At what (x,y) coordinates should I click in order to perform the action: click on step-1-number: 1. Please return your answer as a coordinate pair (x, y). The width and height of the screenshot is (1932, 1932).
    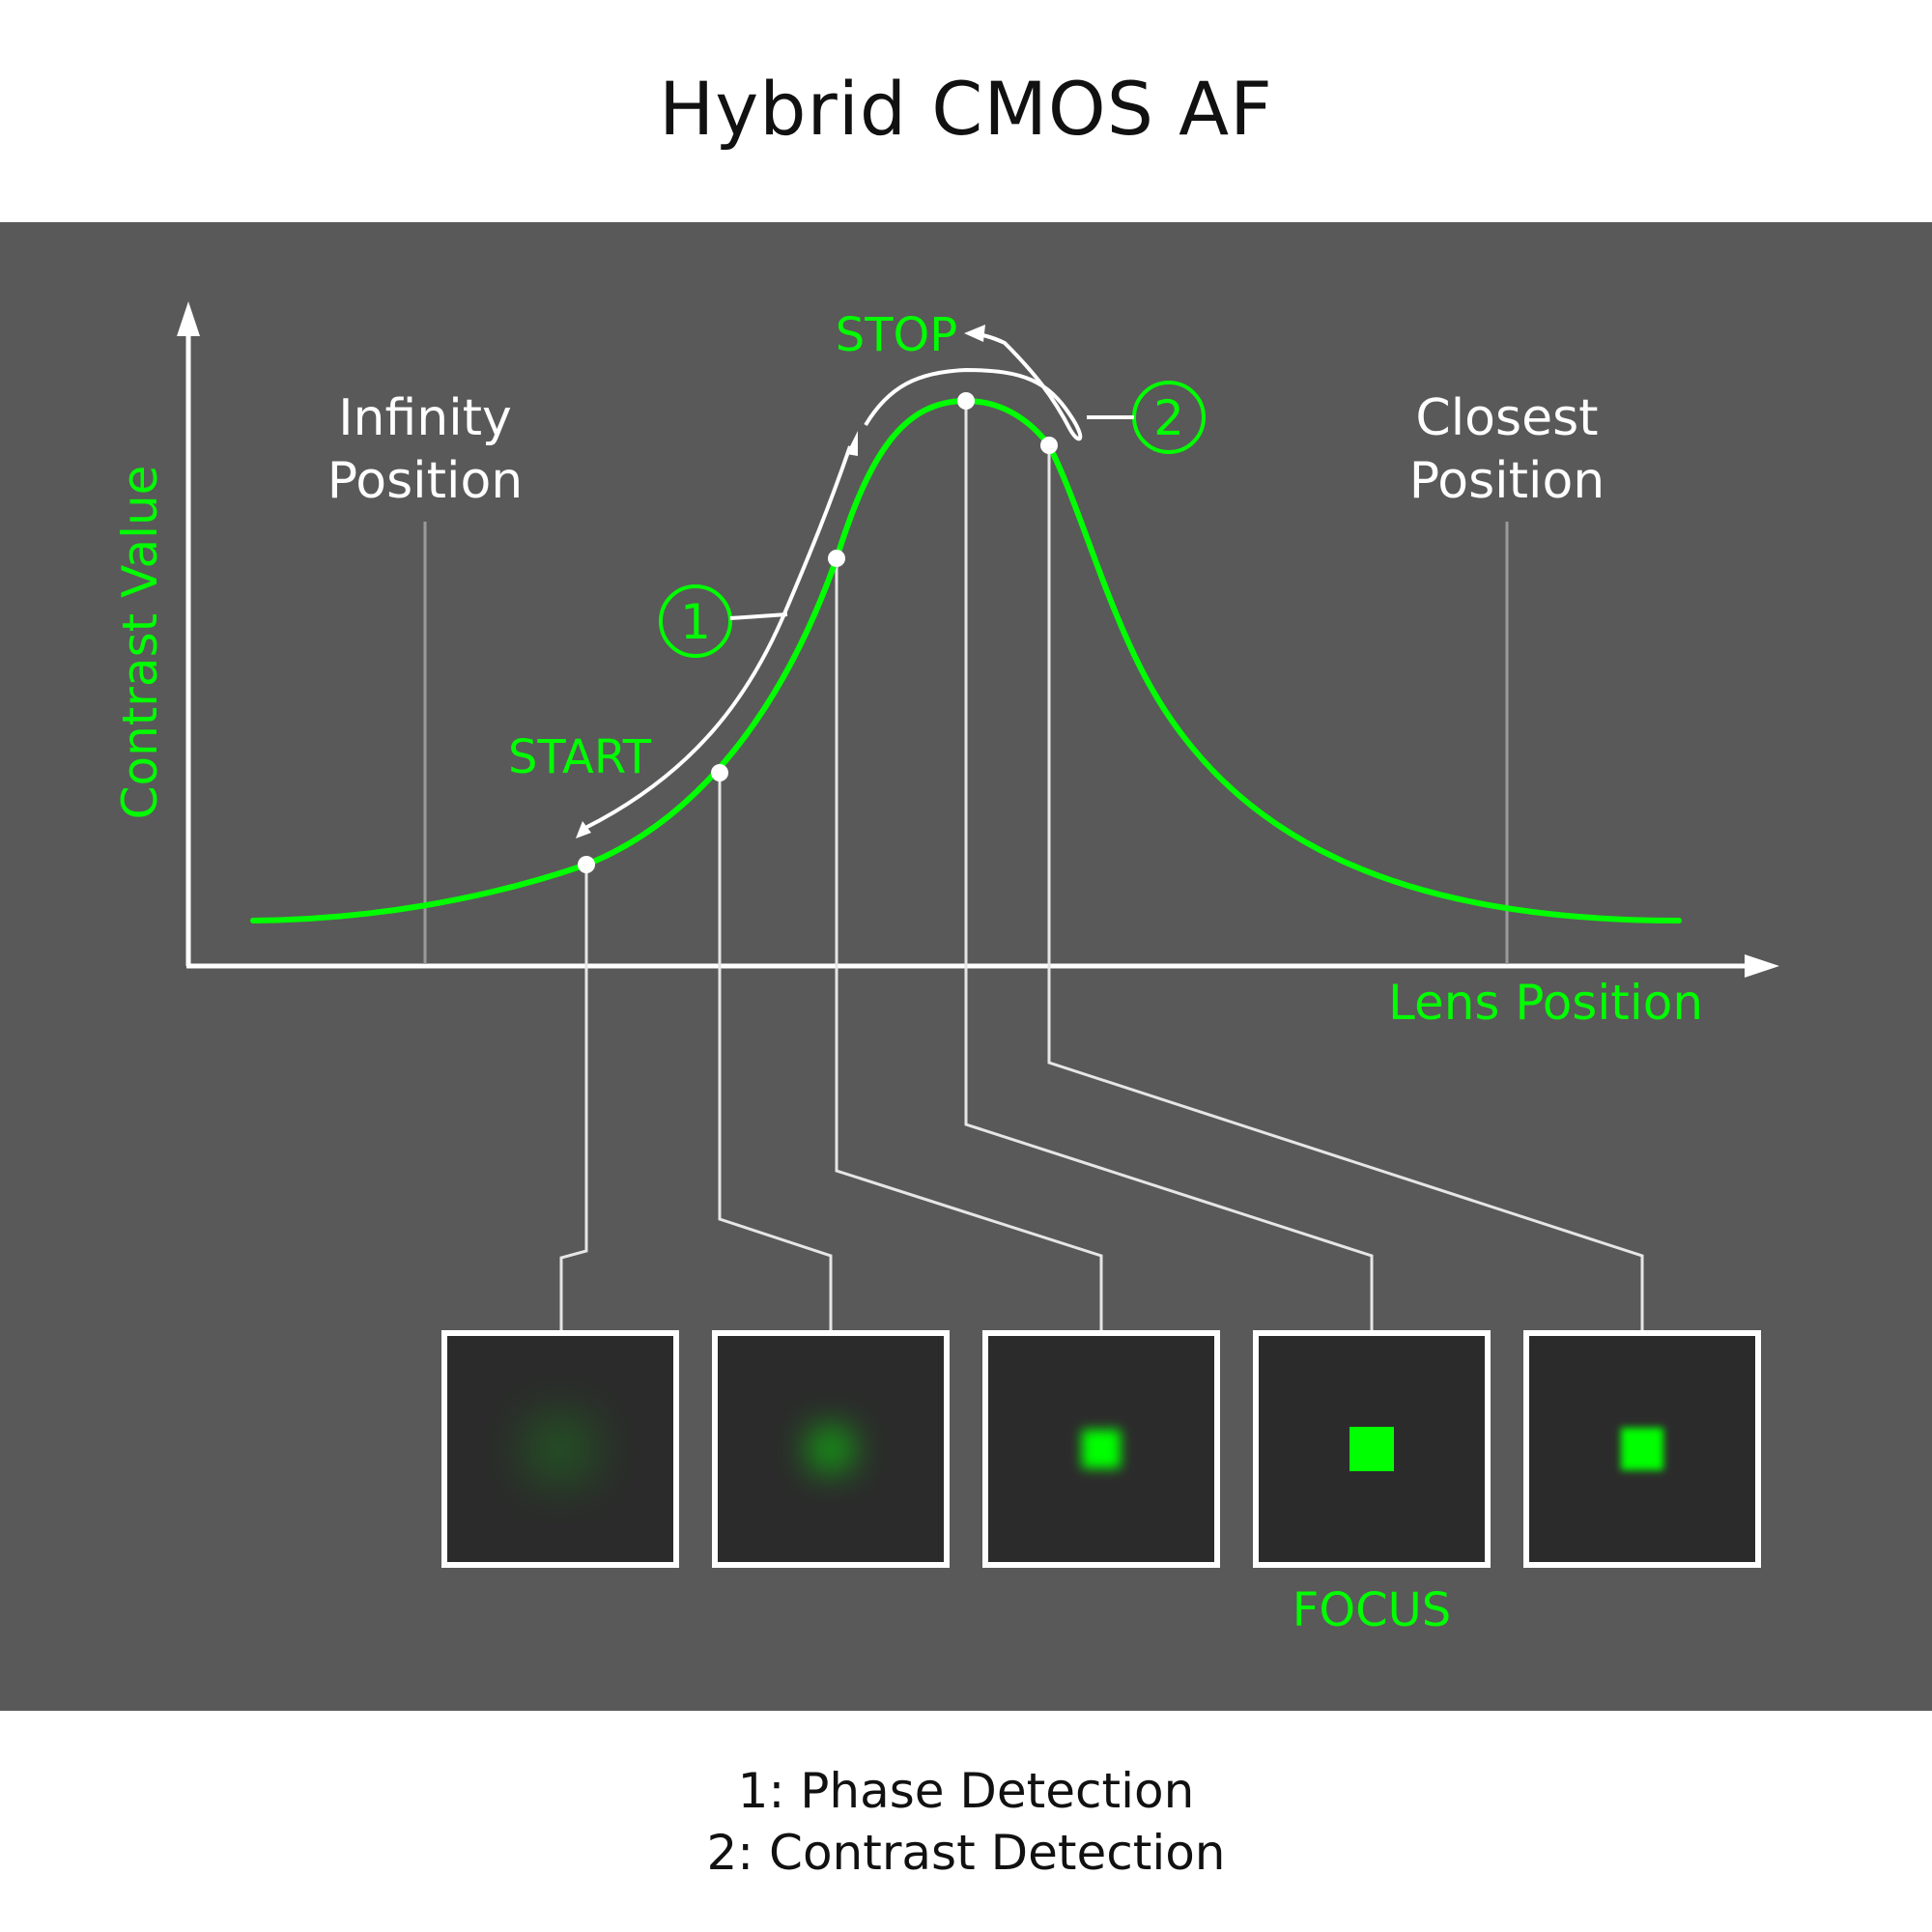
    Looking at the image, I should click on (695, 622).